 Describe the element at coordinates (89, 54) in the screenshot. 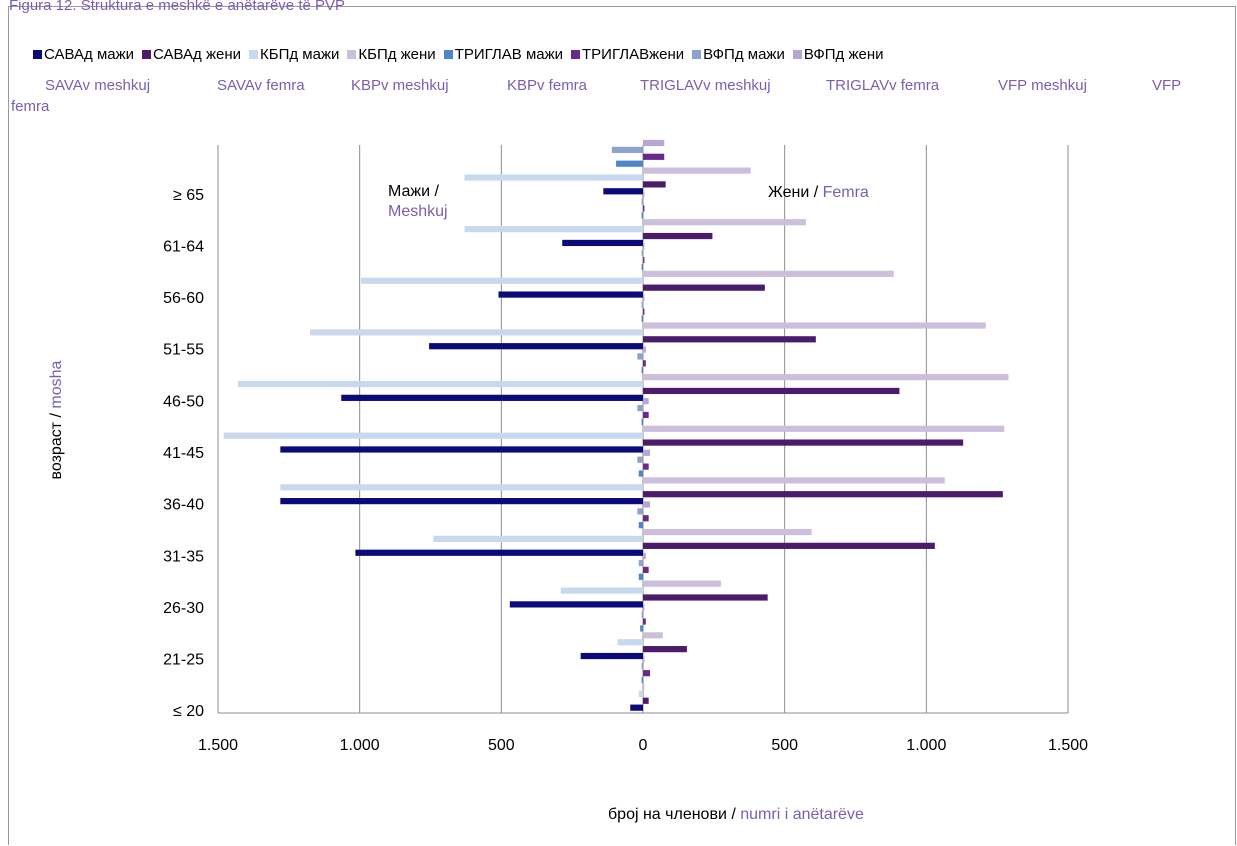

I see `legend-label: САВАд мажи` at that location.